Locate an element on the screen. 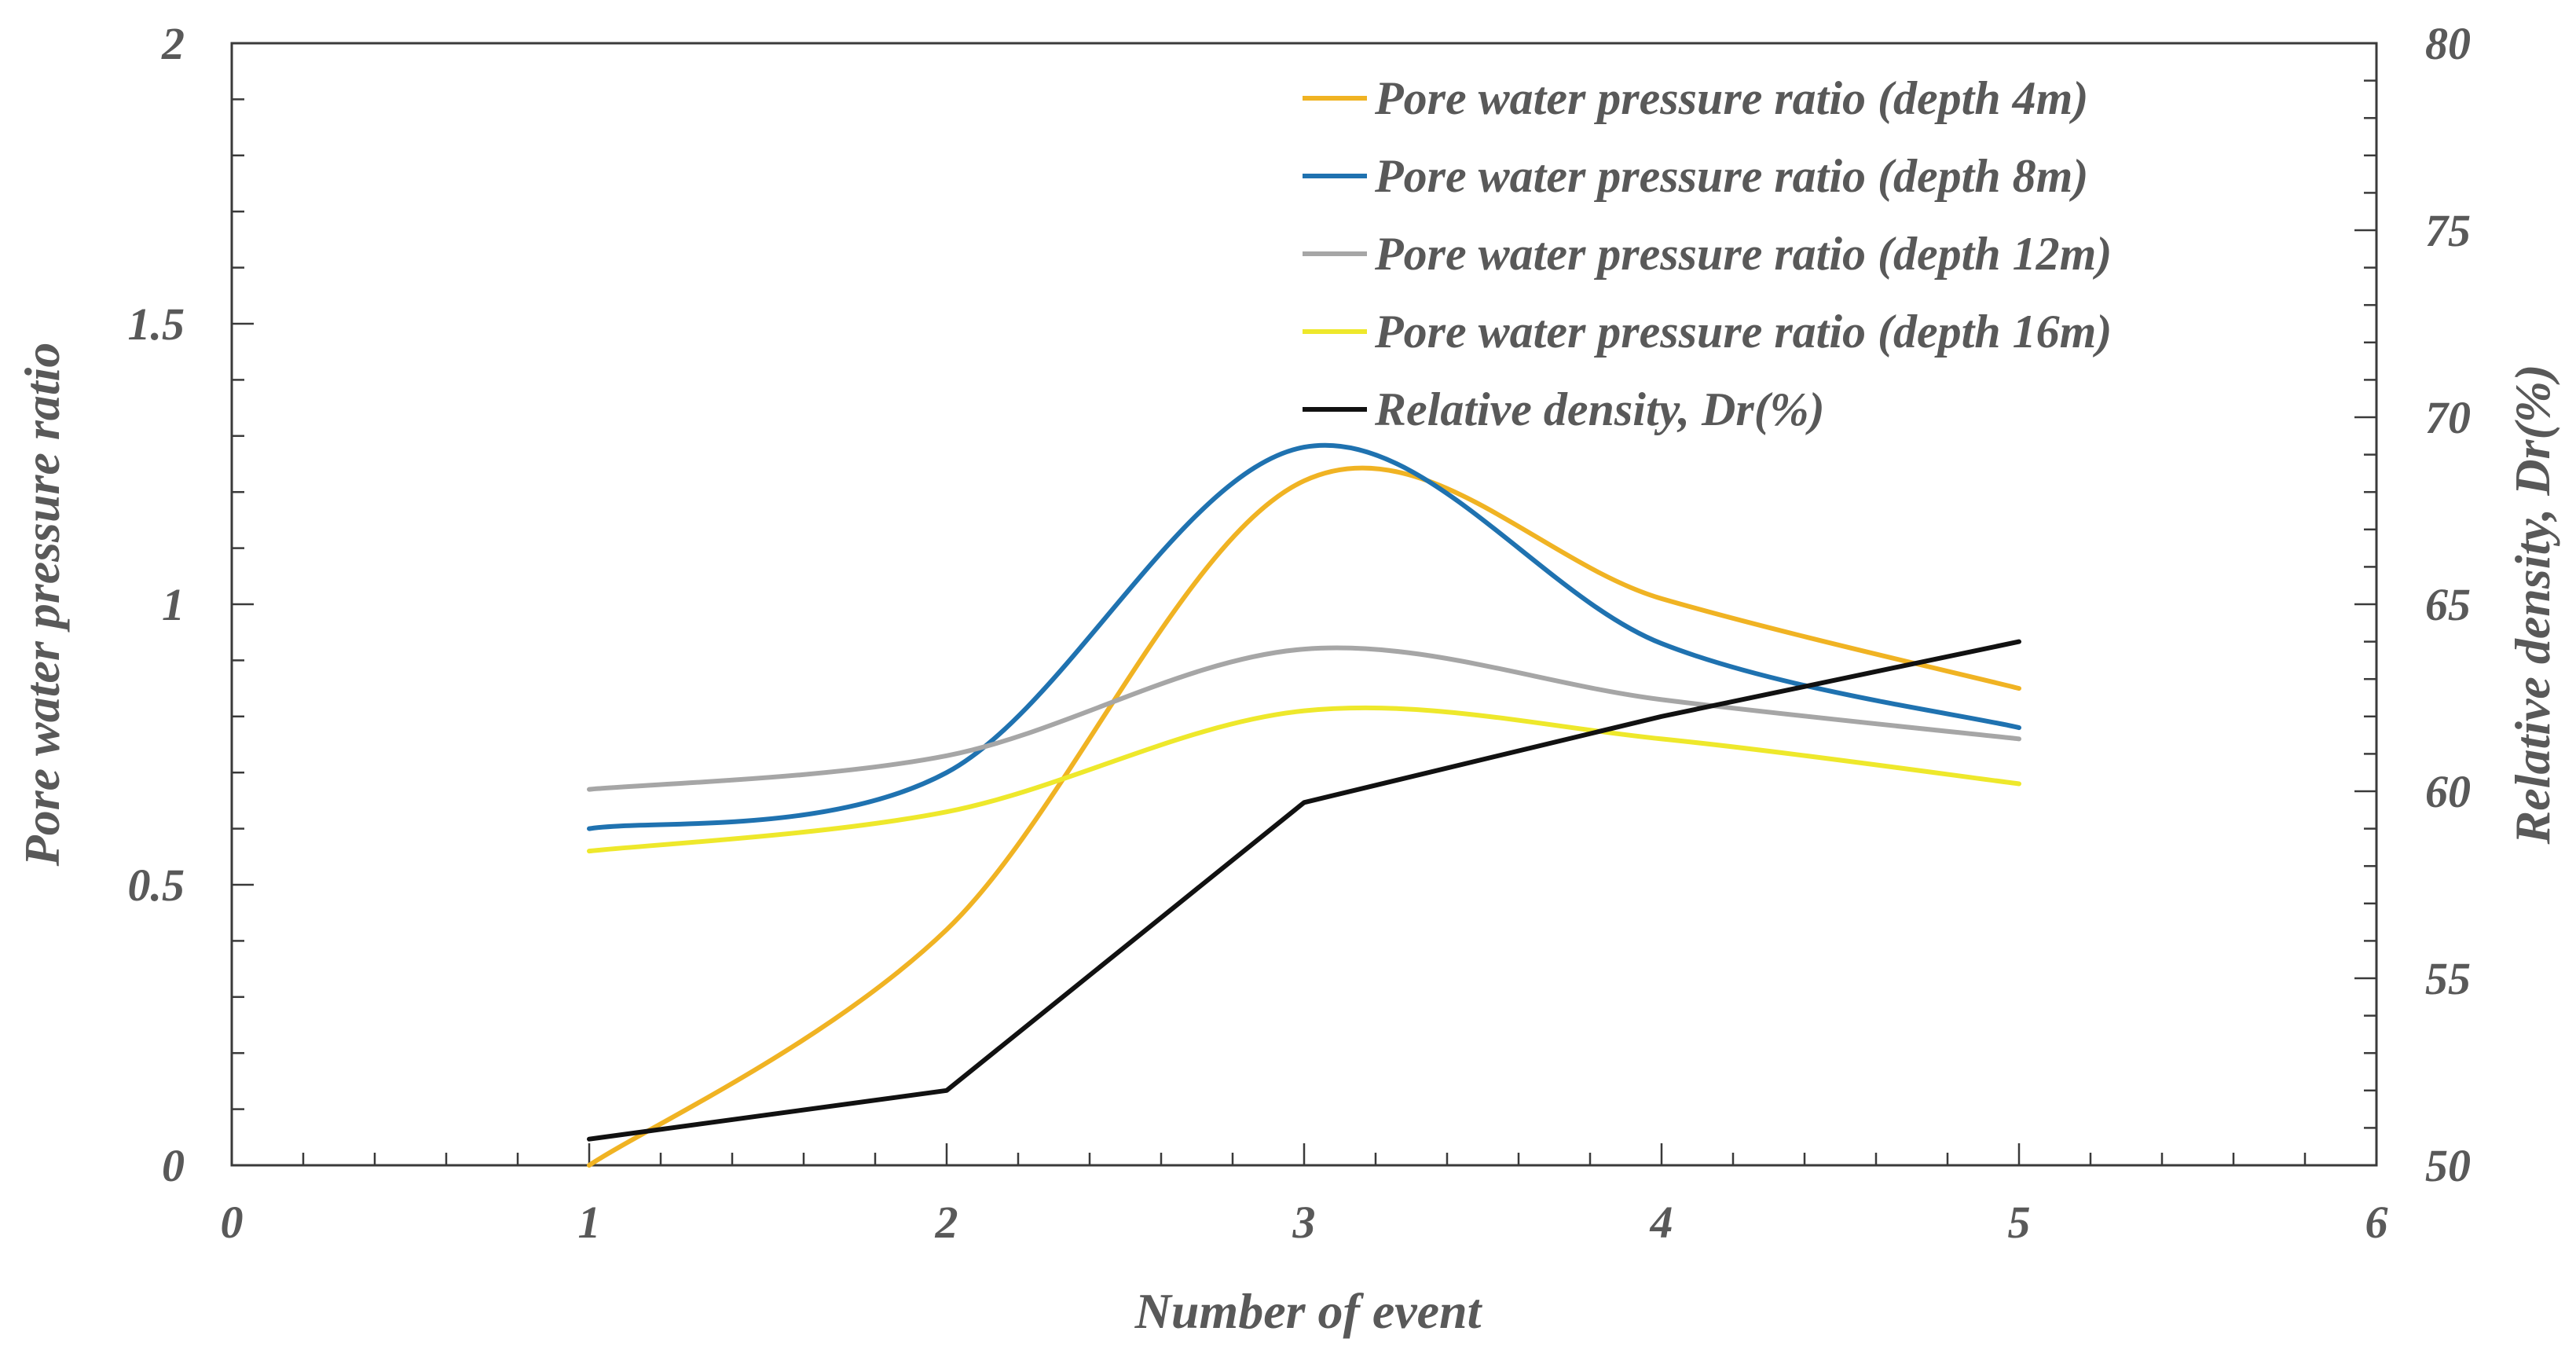 Image resolution: width=2576 pixels, height=1368 pixels. y2-tick-label: 50 is located at coordinates (2448, 1165).